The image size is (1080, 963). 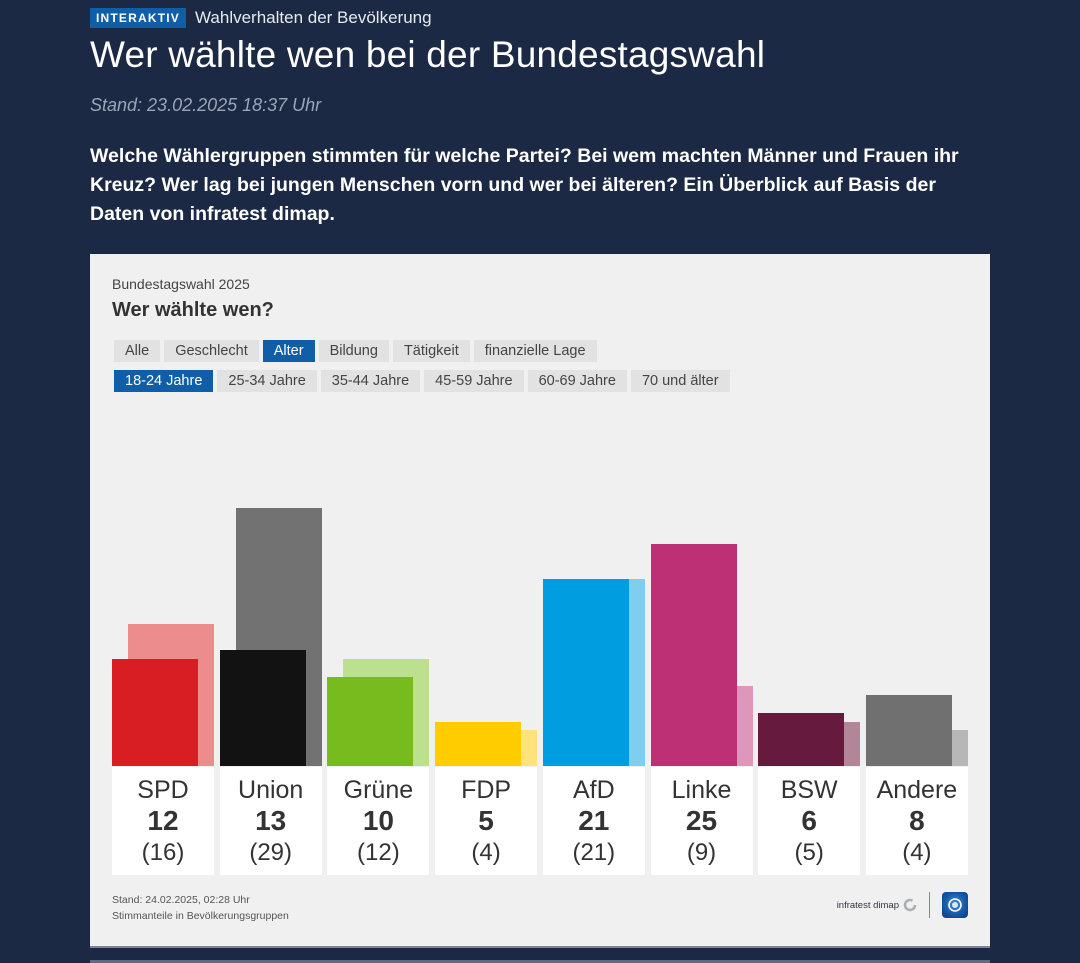 What do you see at coordinates (378, 790) in the screenshot?
I see `party-name: Grüne` at bounding box center [378, 790].